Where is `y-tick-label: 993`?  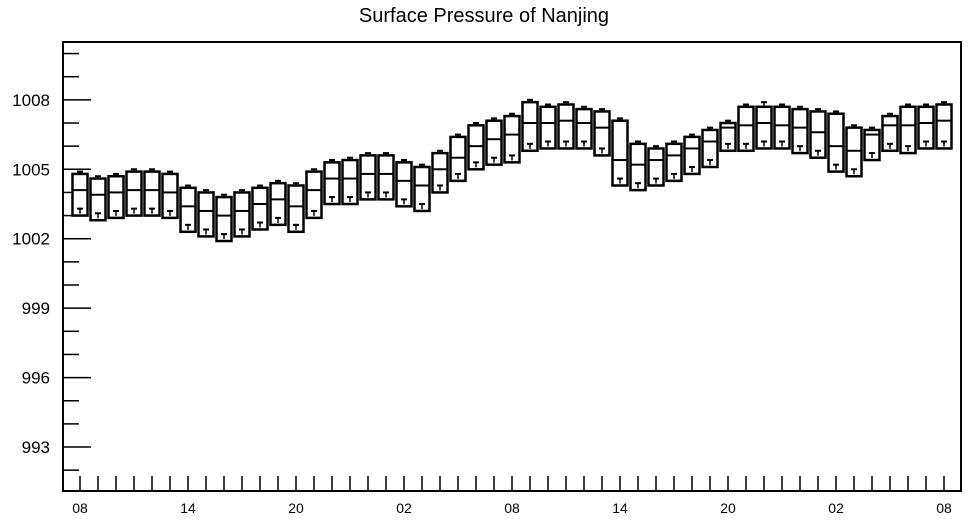 y-tick-label: 993 is located at coordinates (36, 447).